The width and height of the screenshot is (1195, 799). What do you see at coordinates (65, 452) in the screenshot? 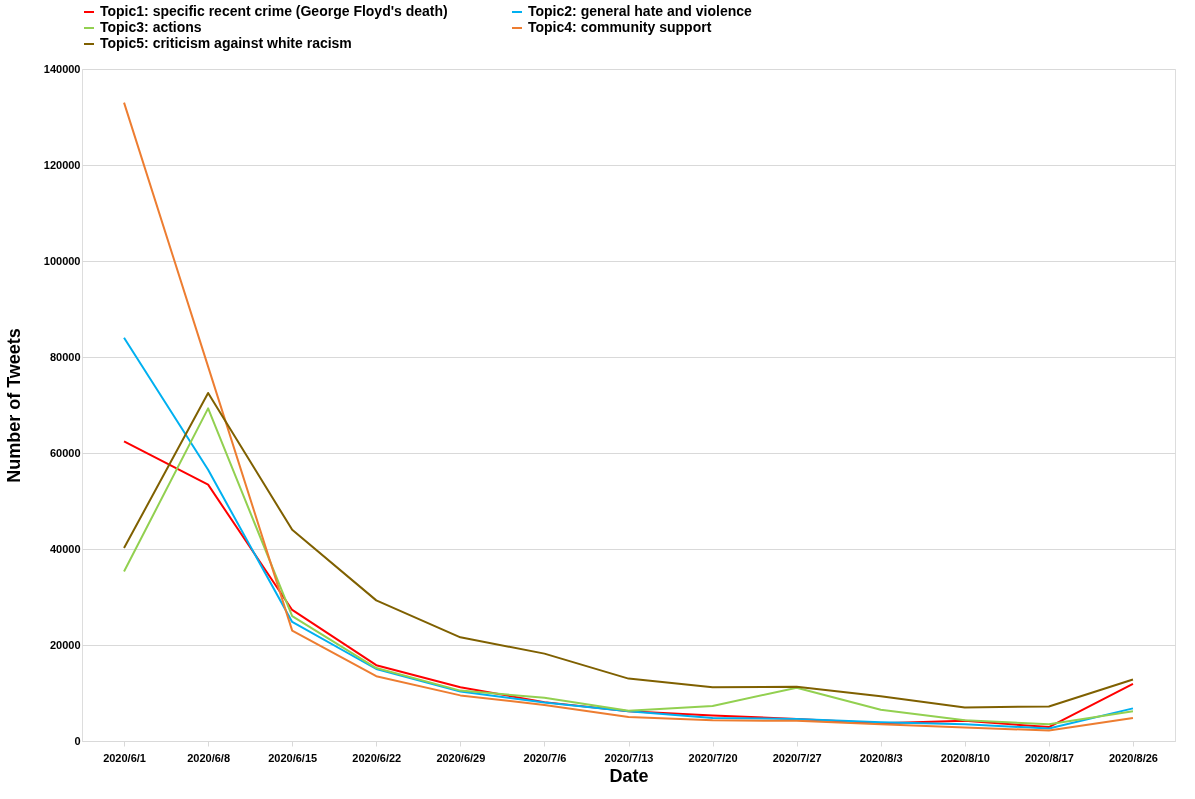
I see `y-tick-label: 60000` at bounding box center [65, 452].